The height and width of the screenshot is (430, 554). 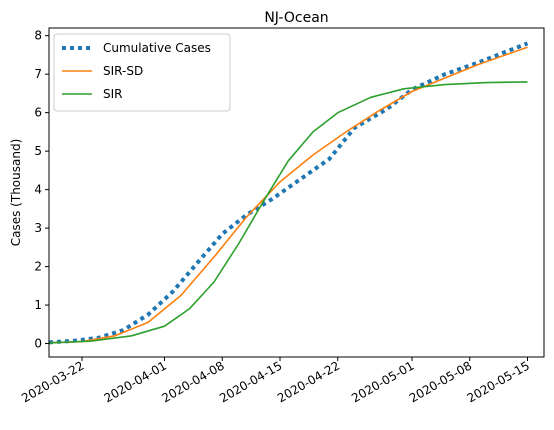 I want to click on legend-label: SIR, so click(x=113, y=94).